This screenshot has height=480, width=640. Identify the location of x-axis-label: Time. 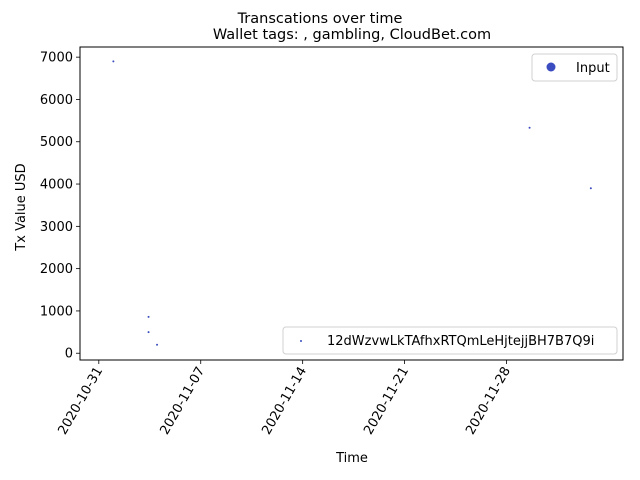
(351, 458).